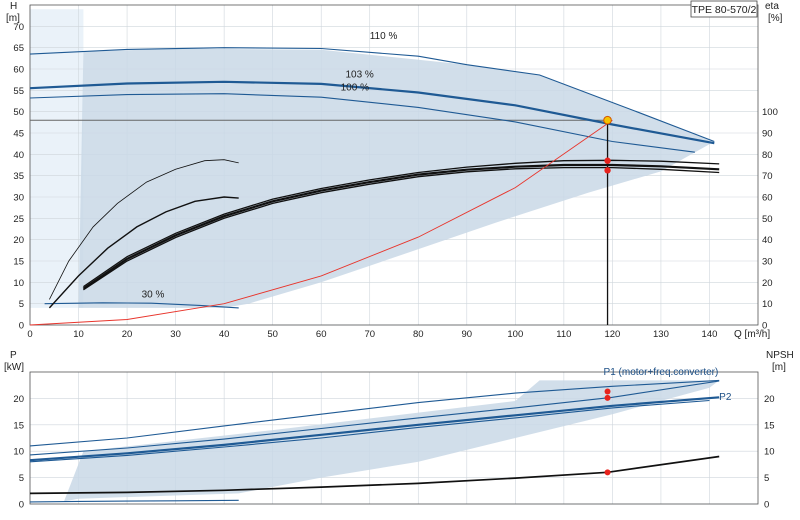 Image resolution: width=800 pixels, height=520 pixels. What do you see at coordinates (767, 219) in the screenshot?
I see `y-tick-right: 50` at bounding box center [767, 219].